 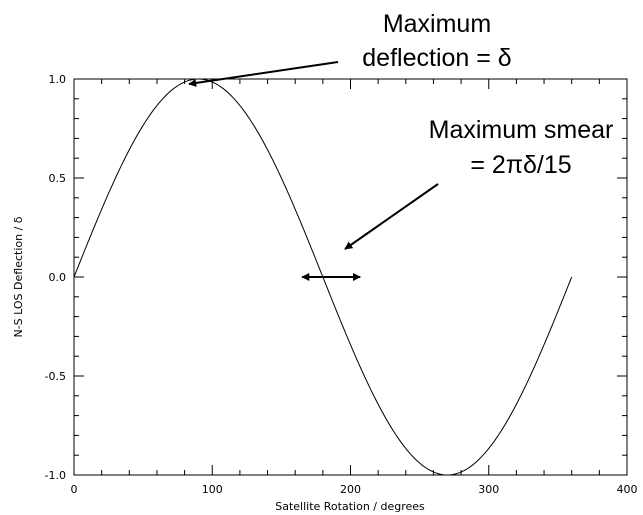 I want to click on y-tick-label: -0.5, so click(x=55, y=376).